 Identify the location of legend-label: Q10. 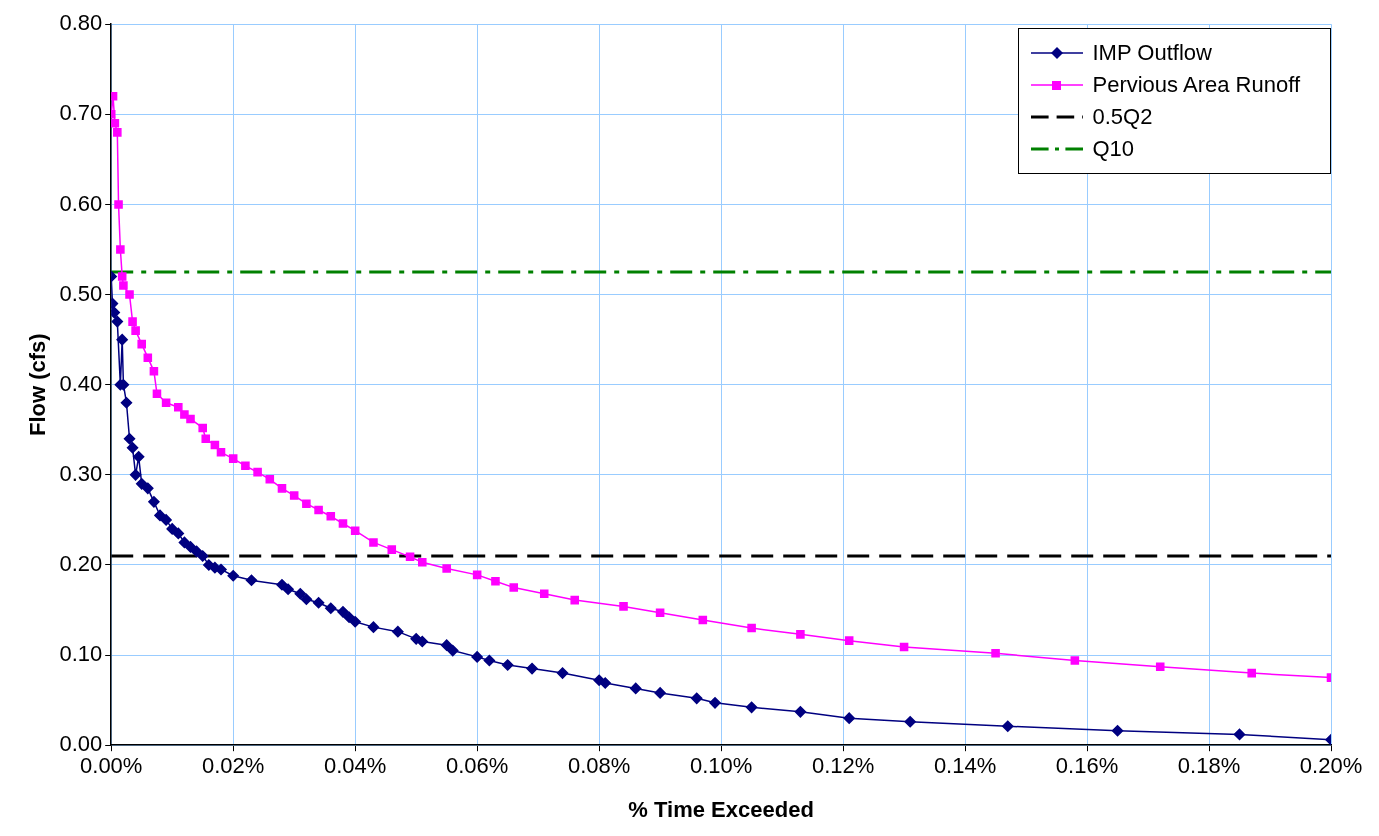
(1113, 149).